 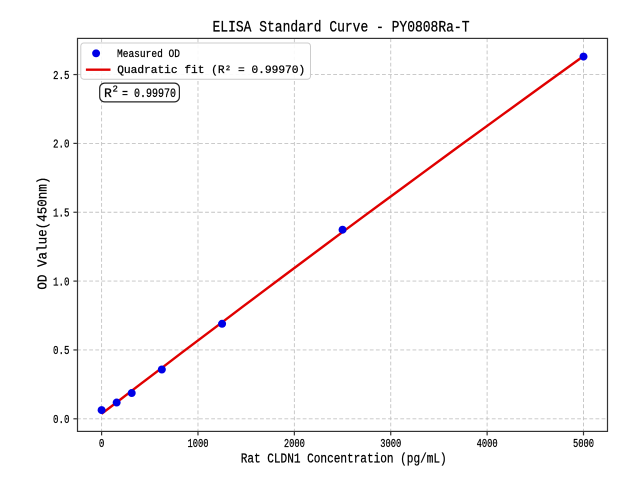 I want to click on svg-text: 2.5, so click(x=61, y=76).